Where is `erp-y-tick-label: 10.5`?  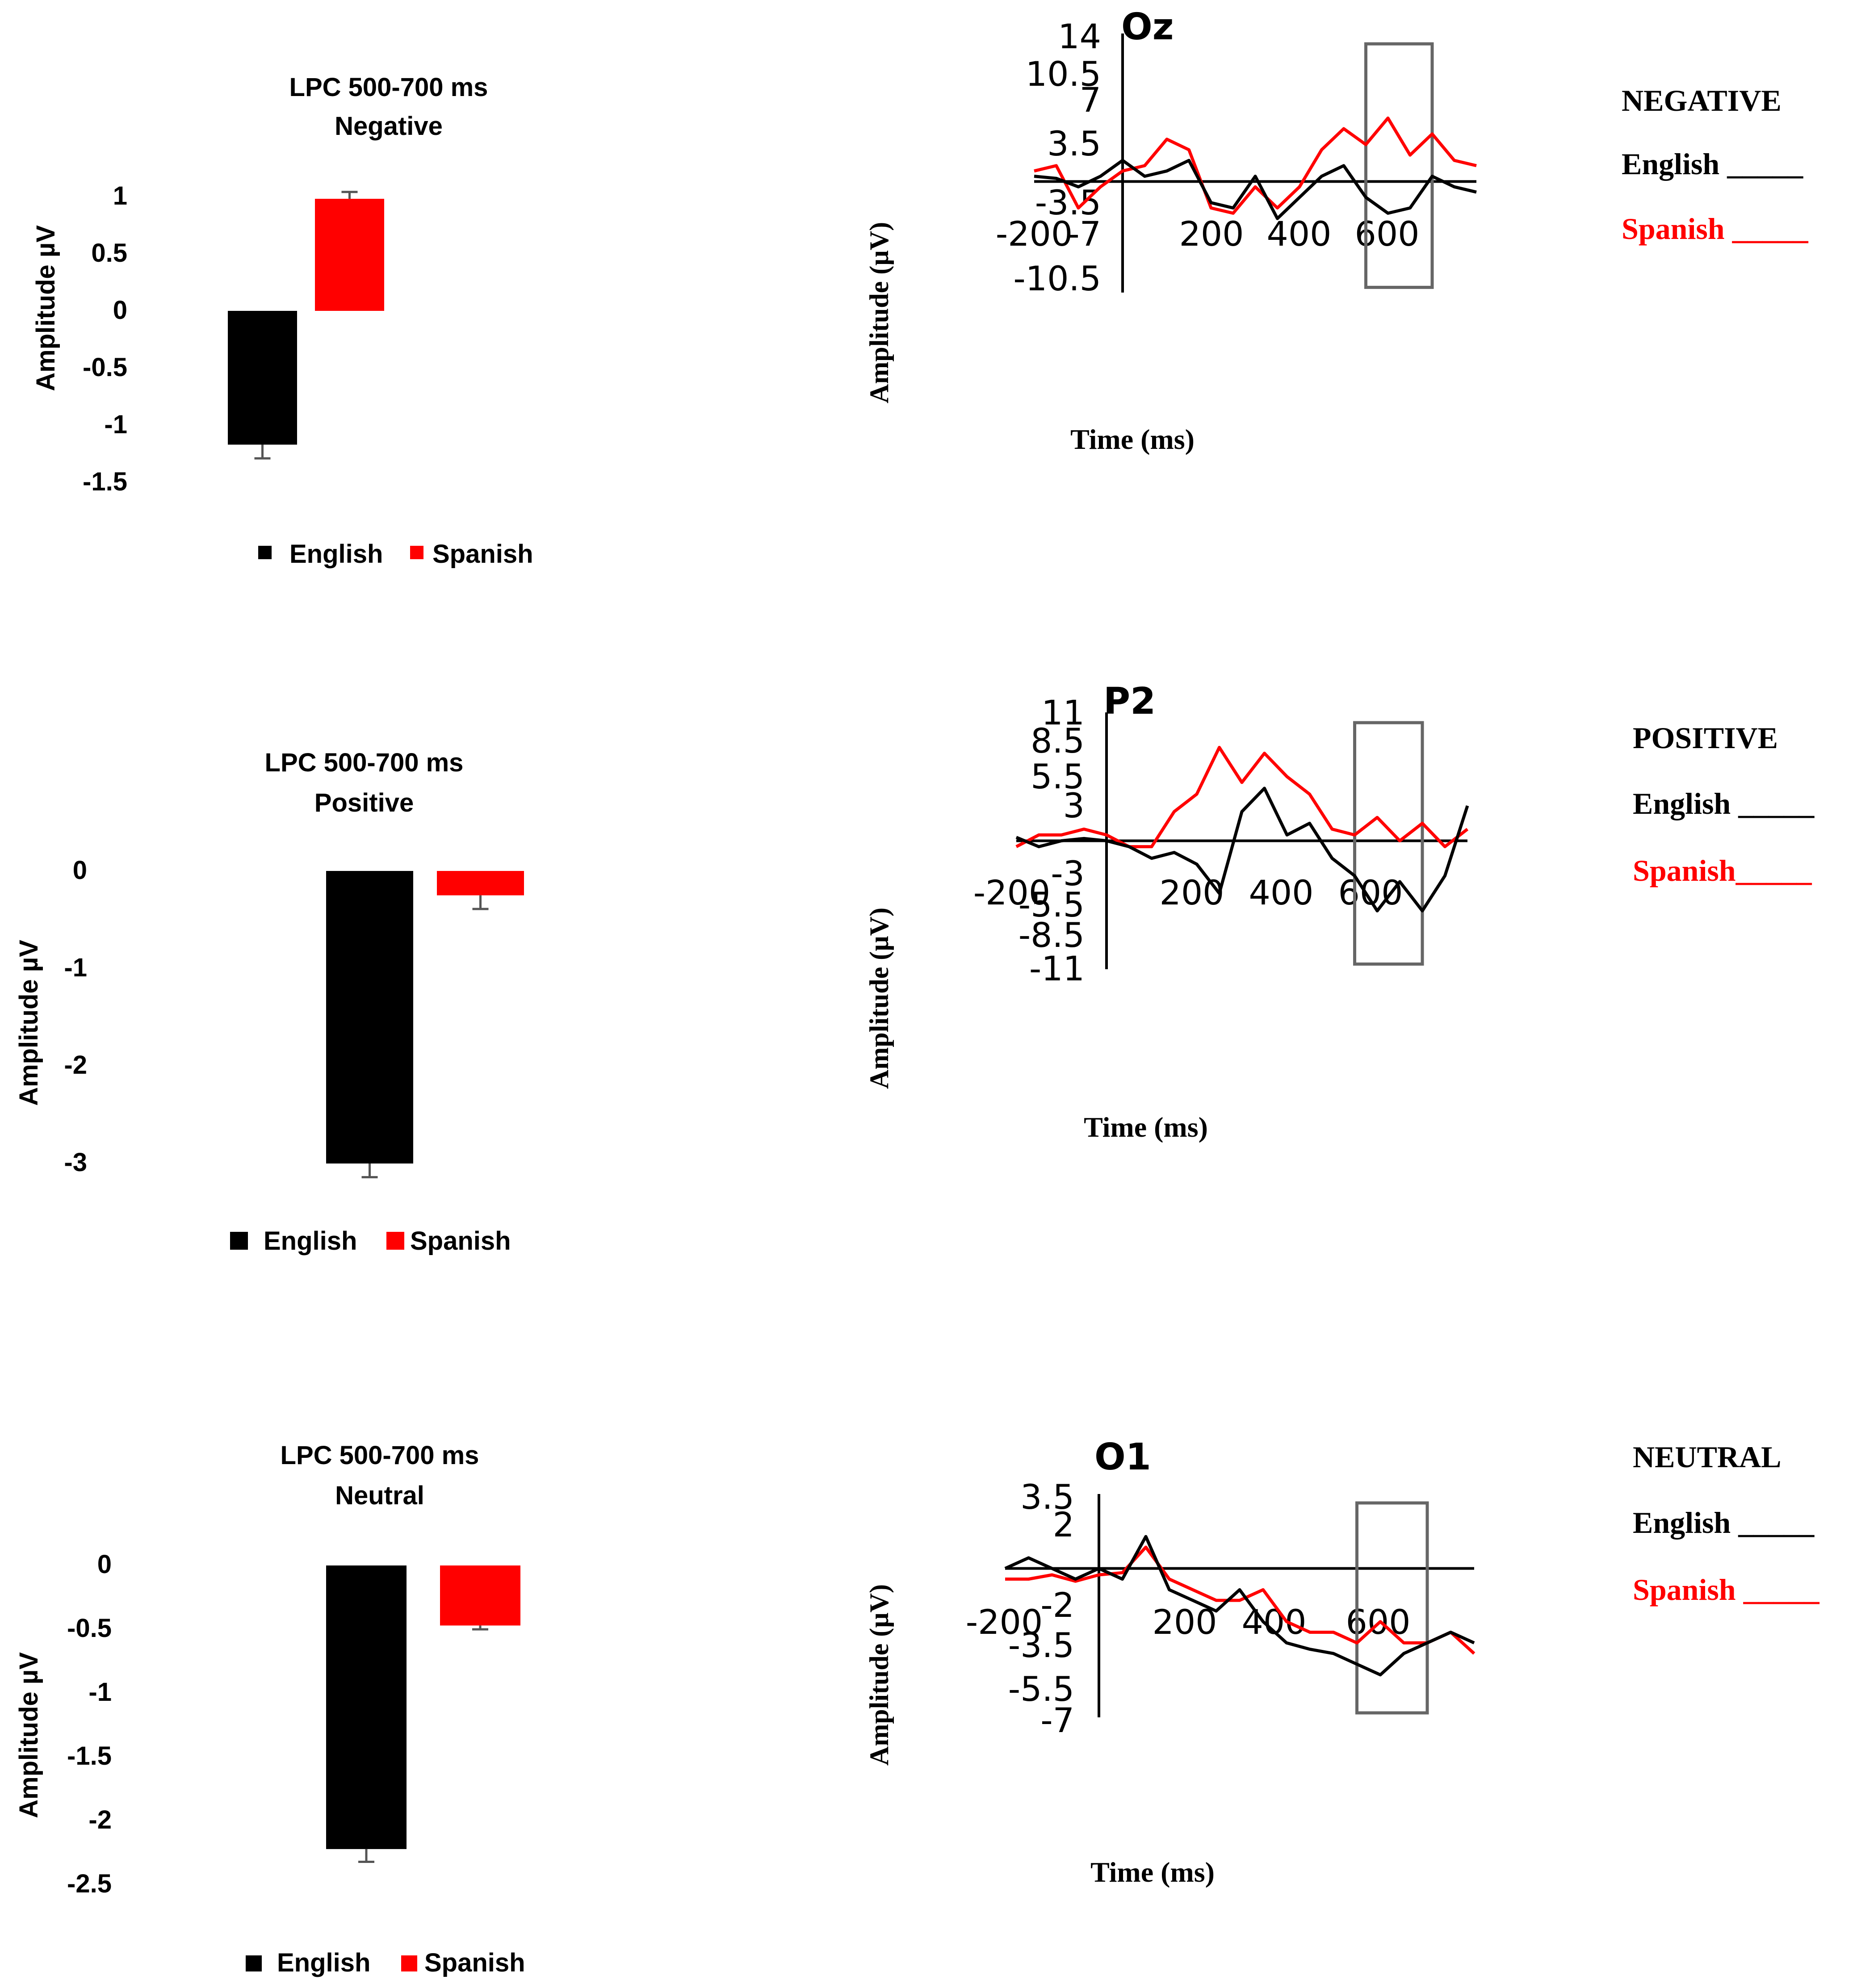 erp-y-tick-label: 10.5 is located at coordinates (1063, 74).